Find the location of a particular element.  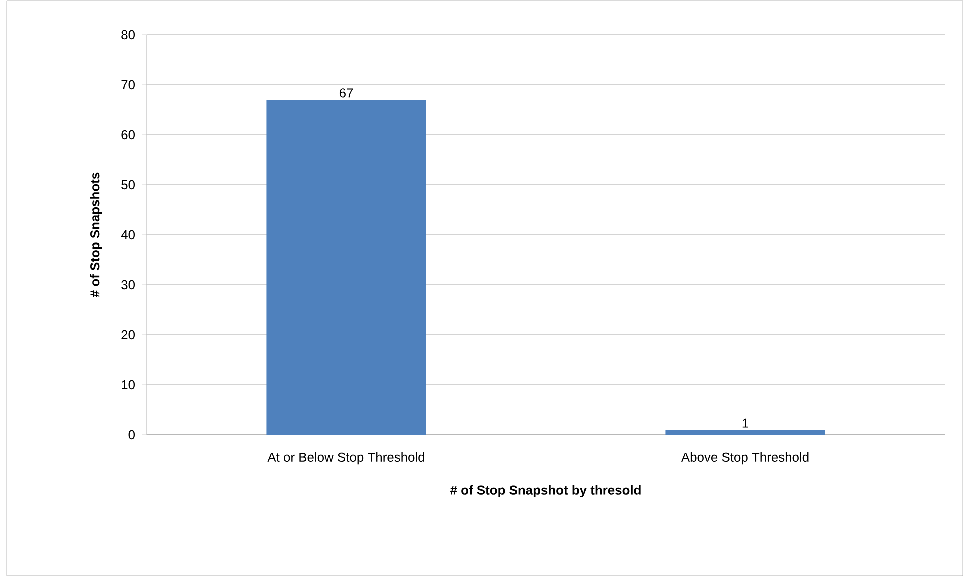

y-tick-label: 30 is located at coordinates (128, 285).